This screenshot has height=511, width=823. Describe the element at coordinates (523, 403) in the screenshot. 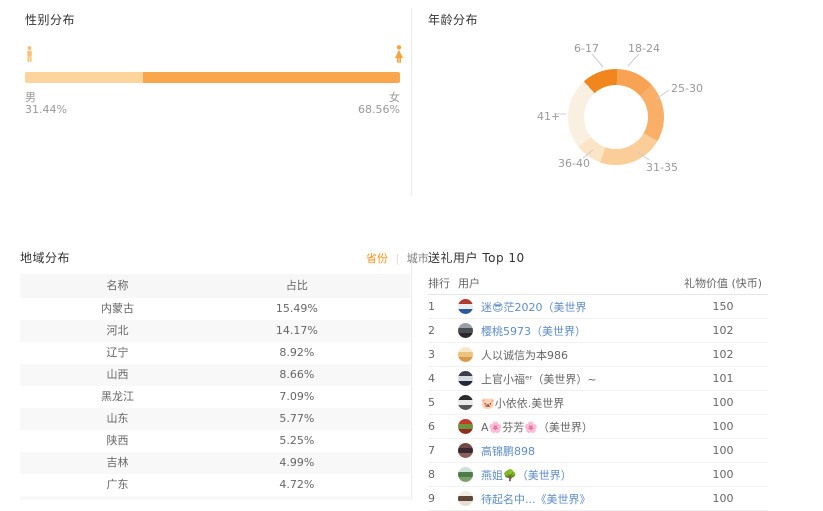

I see `username-text: 🐷小依依.美世界` at that location.